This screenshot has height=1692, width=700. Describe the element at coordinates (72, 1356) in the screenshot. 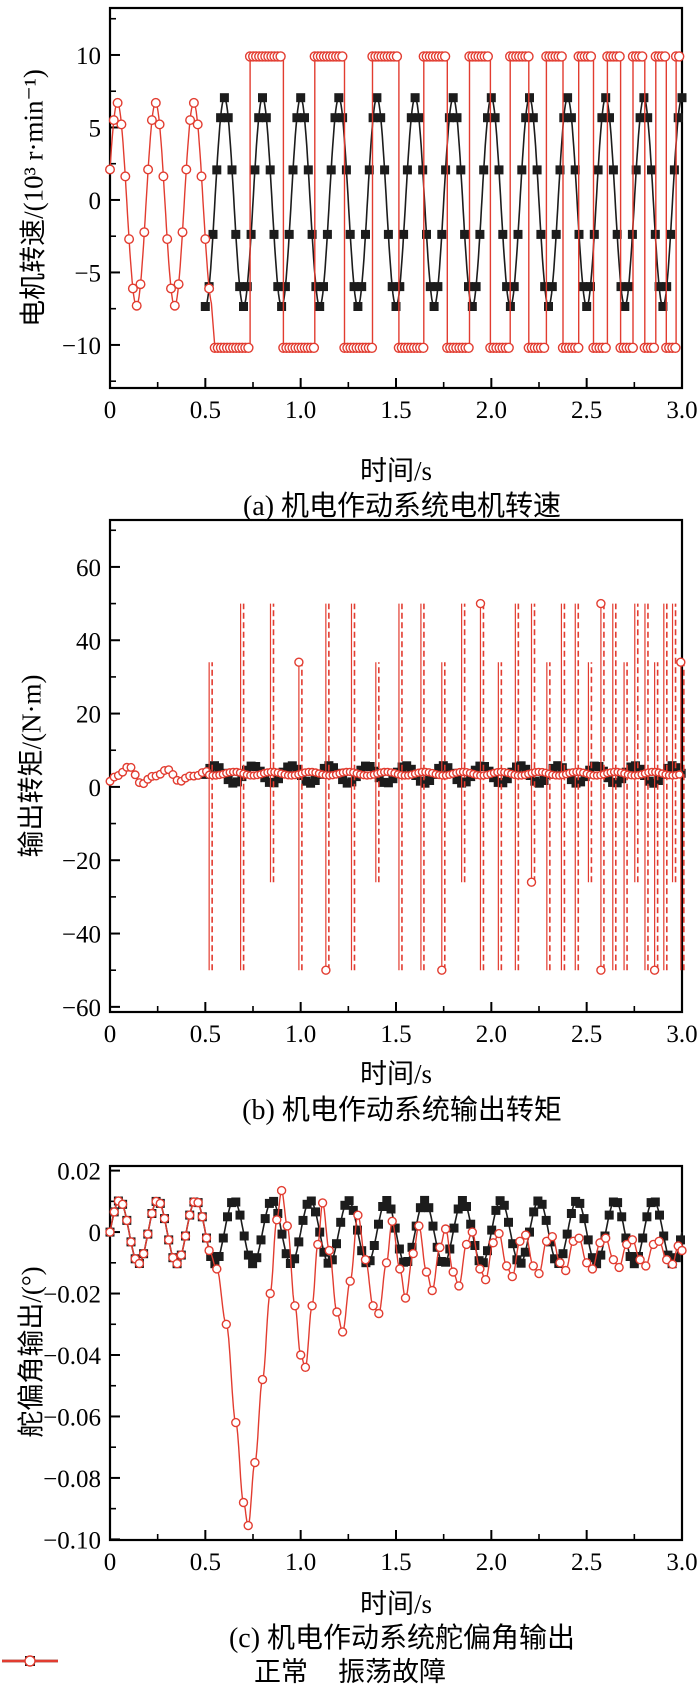

I see `svg-text: −0.04` at that location.